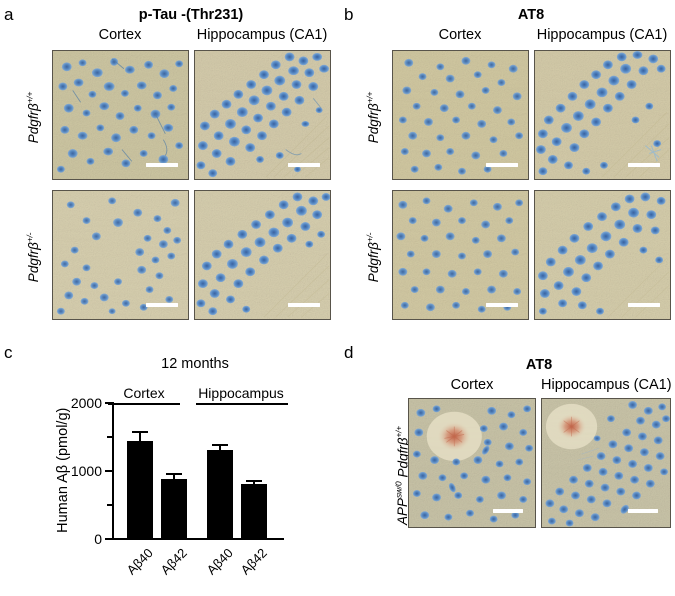 The image size is (675, 596). Describe the element at coordinates (349, 14) in the screenshot. I see `panel-letter-b: b` at that location.